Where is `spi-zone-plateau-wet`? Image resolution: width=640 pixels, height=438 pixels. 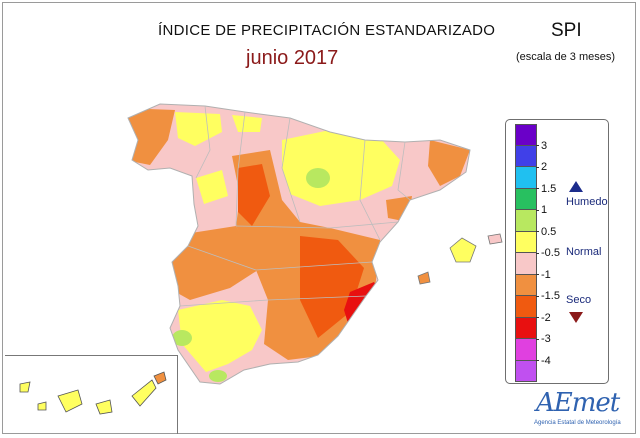
spi-zone-plateau-wet is located at coordinates (341, 168).